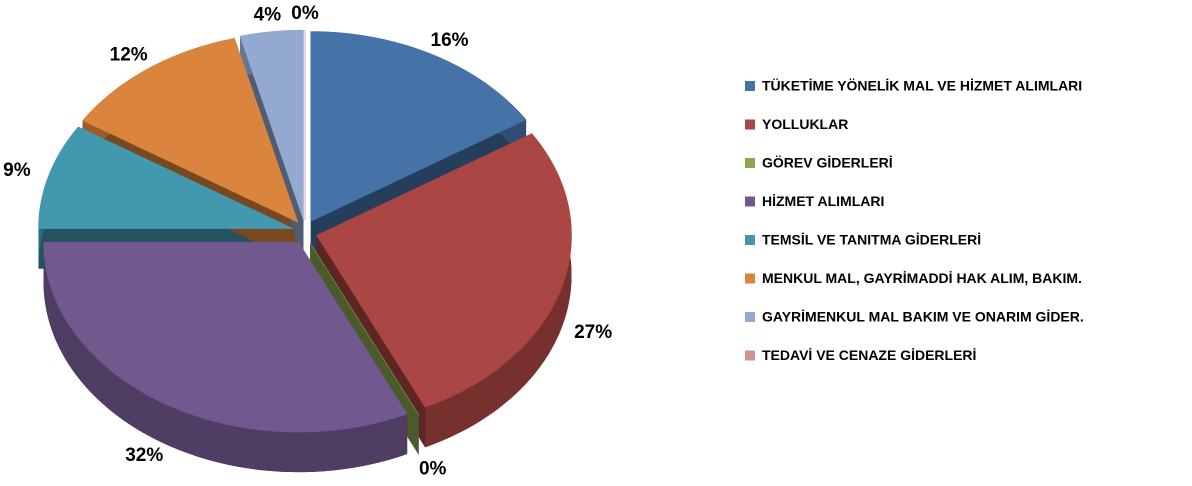  I want to click on legend-label: TÜKETİME YÖNELİK MAL VE HİZMET ALIMLARI, so click(922, 86).